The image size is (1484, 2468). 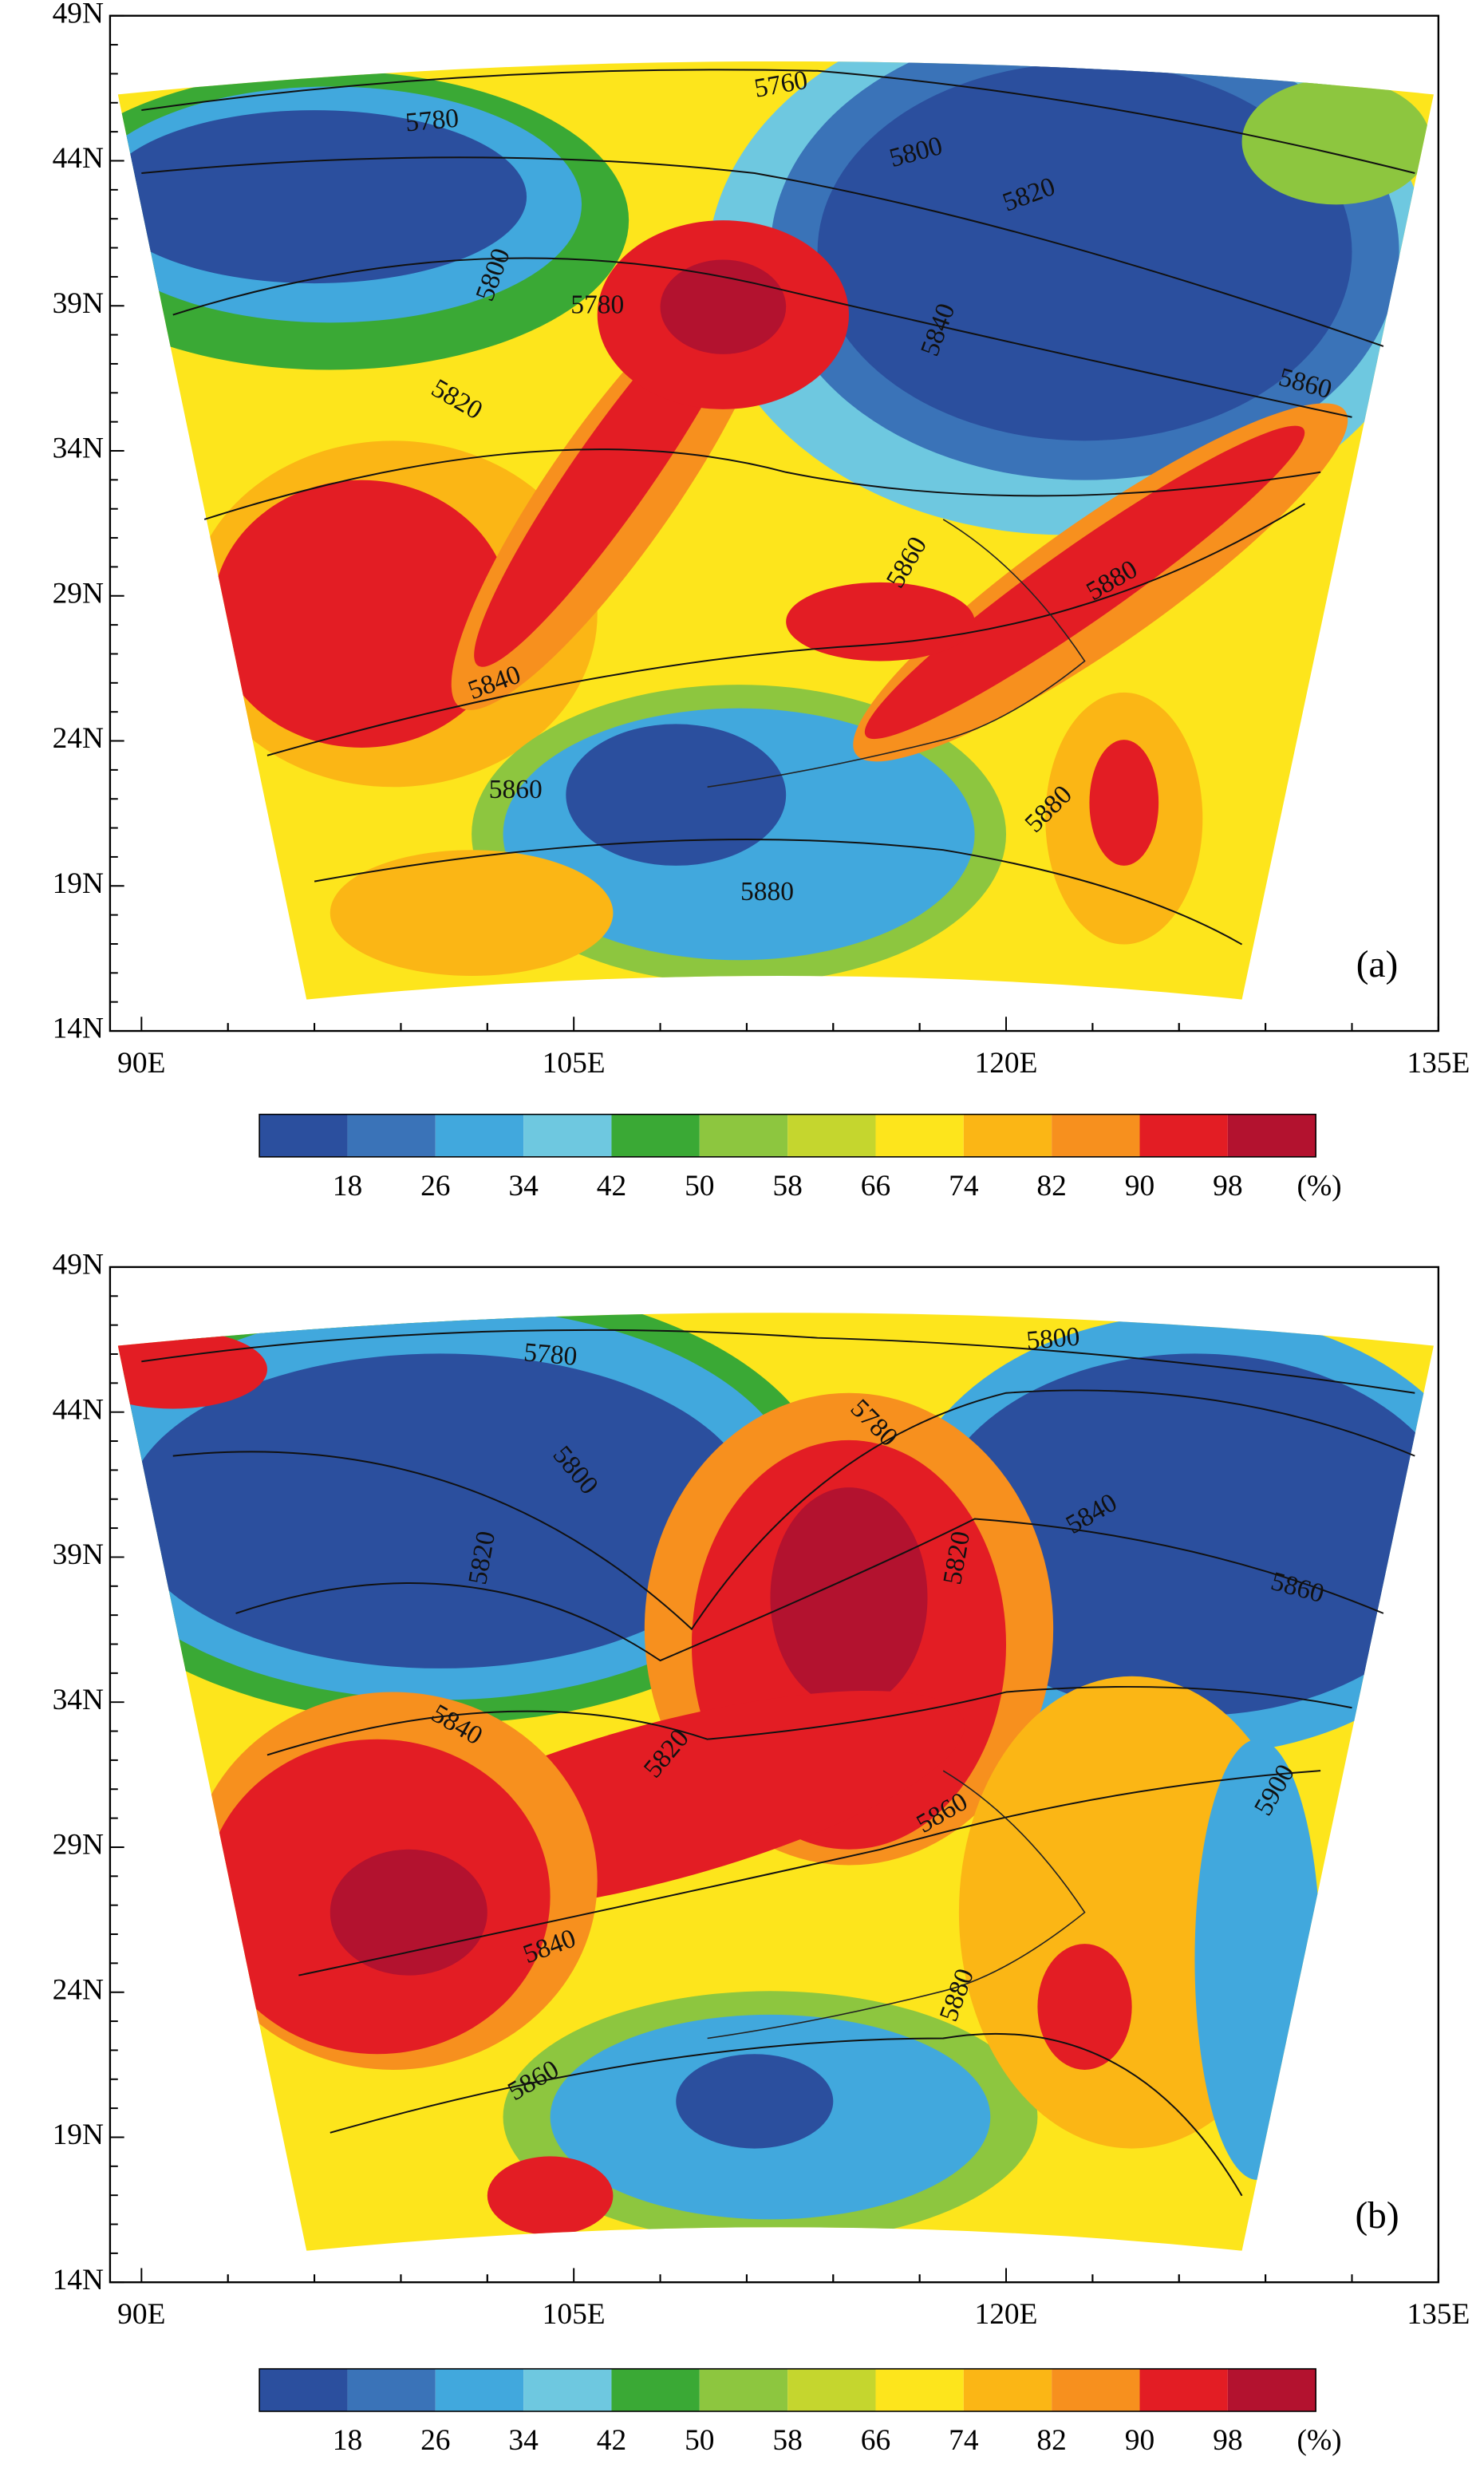 I want to click on colorbar-label: 90, so click(x=1139, y=2440).